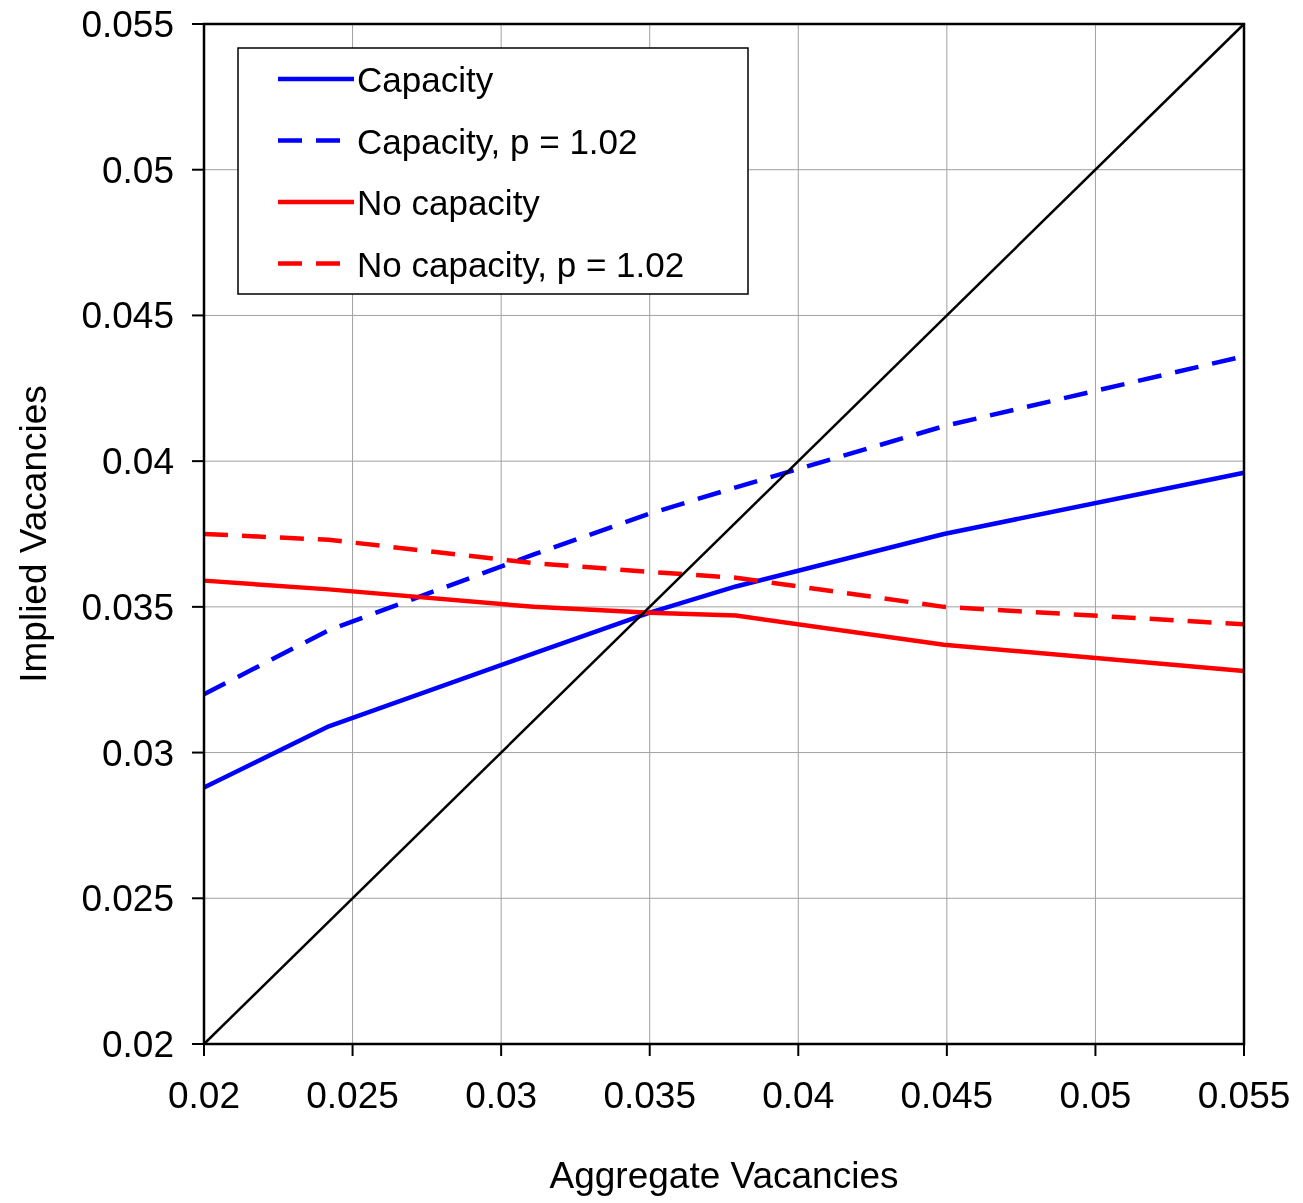 The height and width of the screenshot is (1203, 1303). I want to click on y-tick-label: 0.02, so click(137, 1044).